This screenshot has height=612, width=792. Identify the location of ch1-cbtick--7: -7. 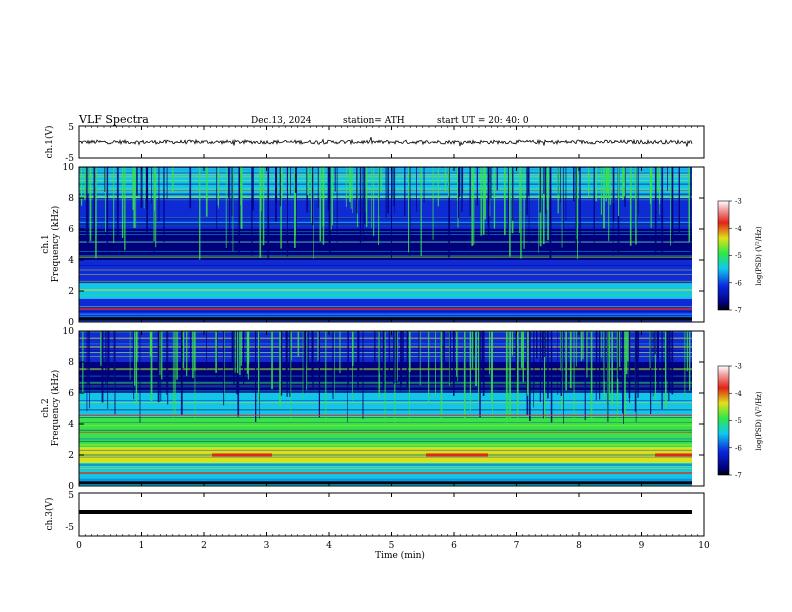
(738, 311).